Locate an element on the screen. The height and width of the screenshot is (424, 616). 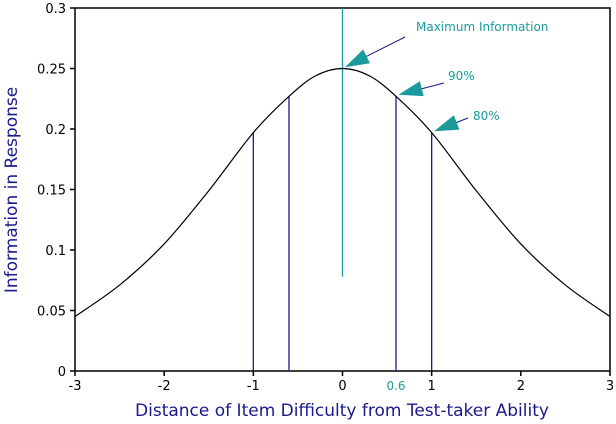
y-tick-label: 0.05 is located at coordinates (51, 312).